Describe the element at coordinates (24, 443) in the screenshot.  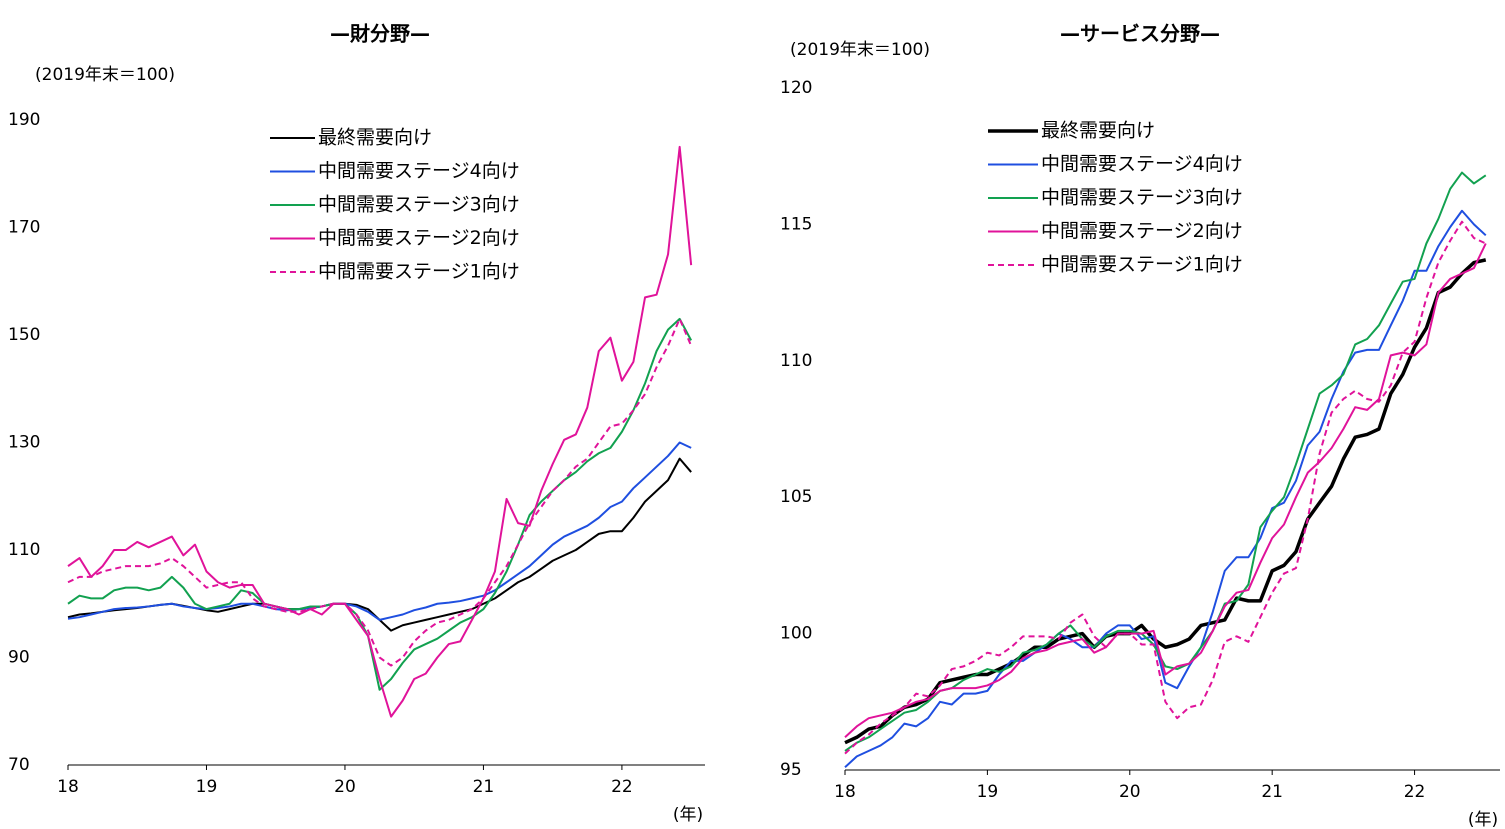
I see `y-tick-label: 130` at that location.